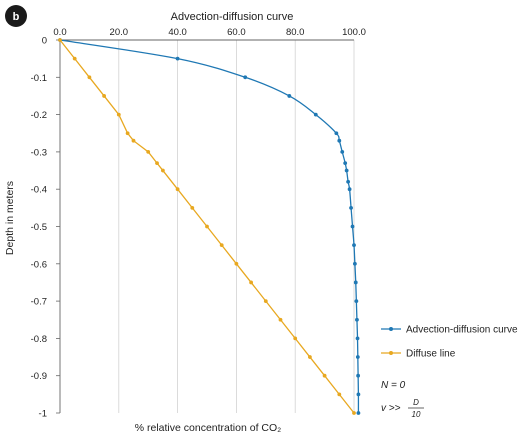 The width and height of the screenshot is (521, 435). I want to click on y-tick-label: -0.9, so click(39, 376).